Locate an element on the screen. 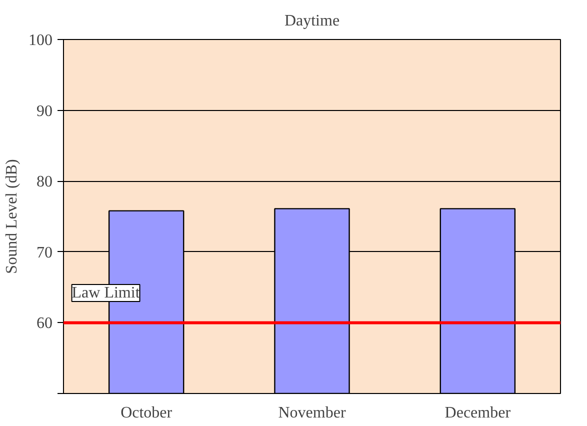 This screenshot has width=587, height=426. x-tick-label: November is located at coordinates (312, 413).